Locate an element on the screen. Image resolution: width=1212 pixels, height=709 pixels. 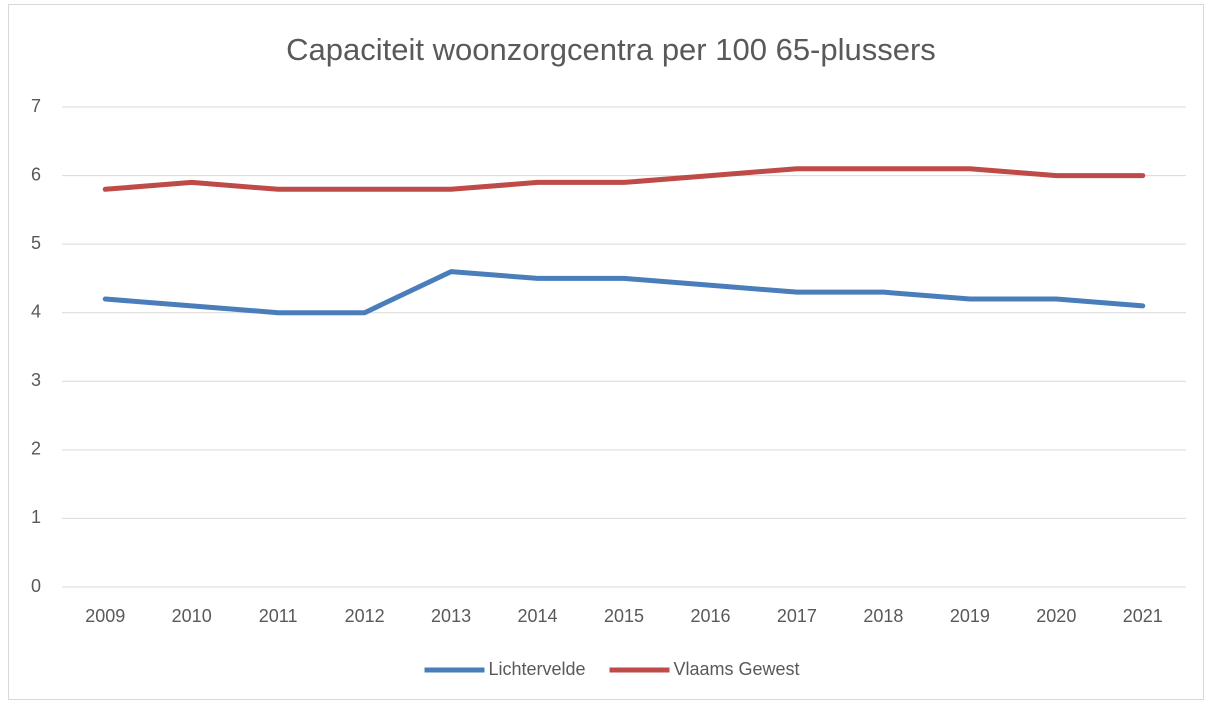
x-tick-label: 2011 is located at coordinates (278, 616).